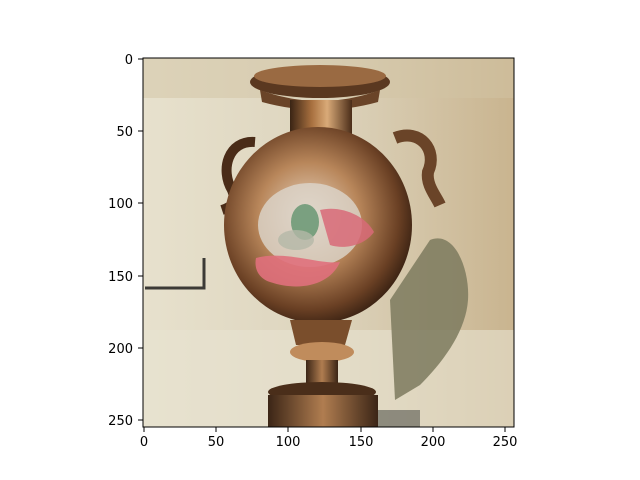 This screenshot has height=480, width=640. I want to click on y-tick-label: 0, so click(129, 60).